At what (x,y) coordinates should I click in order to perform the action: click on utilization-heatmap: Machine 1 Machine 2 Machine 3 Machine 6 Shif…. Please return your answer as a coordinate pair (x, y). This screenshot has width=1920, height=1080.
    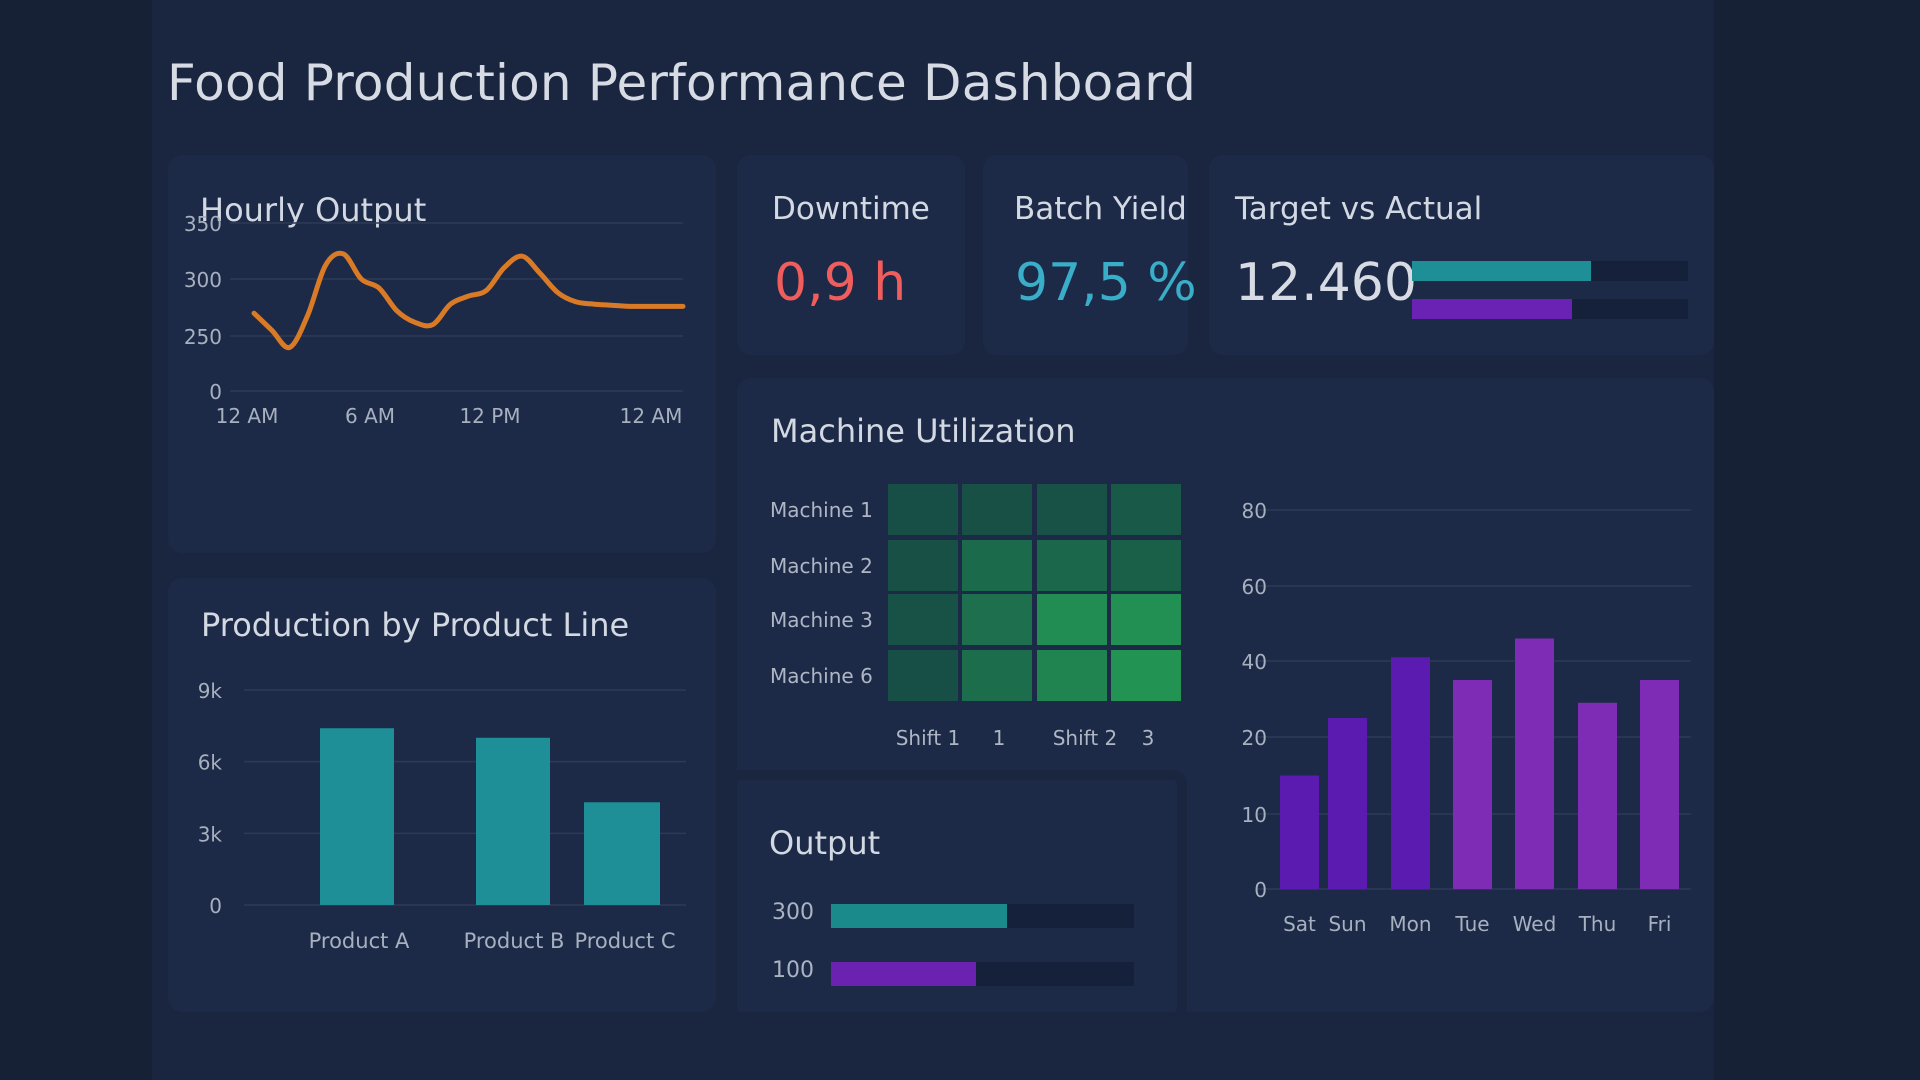
    Looking at the image, I should click on (975, 617).